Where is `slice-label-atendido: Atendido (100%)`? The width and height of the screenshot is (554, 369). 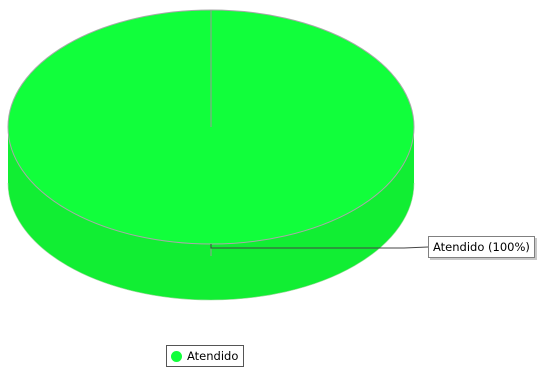
slice-label-atendido: Atendido (100%) is located at coordinates (481, 247).